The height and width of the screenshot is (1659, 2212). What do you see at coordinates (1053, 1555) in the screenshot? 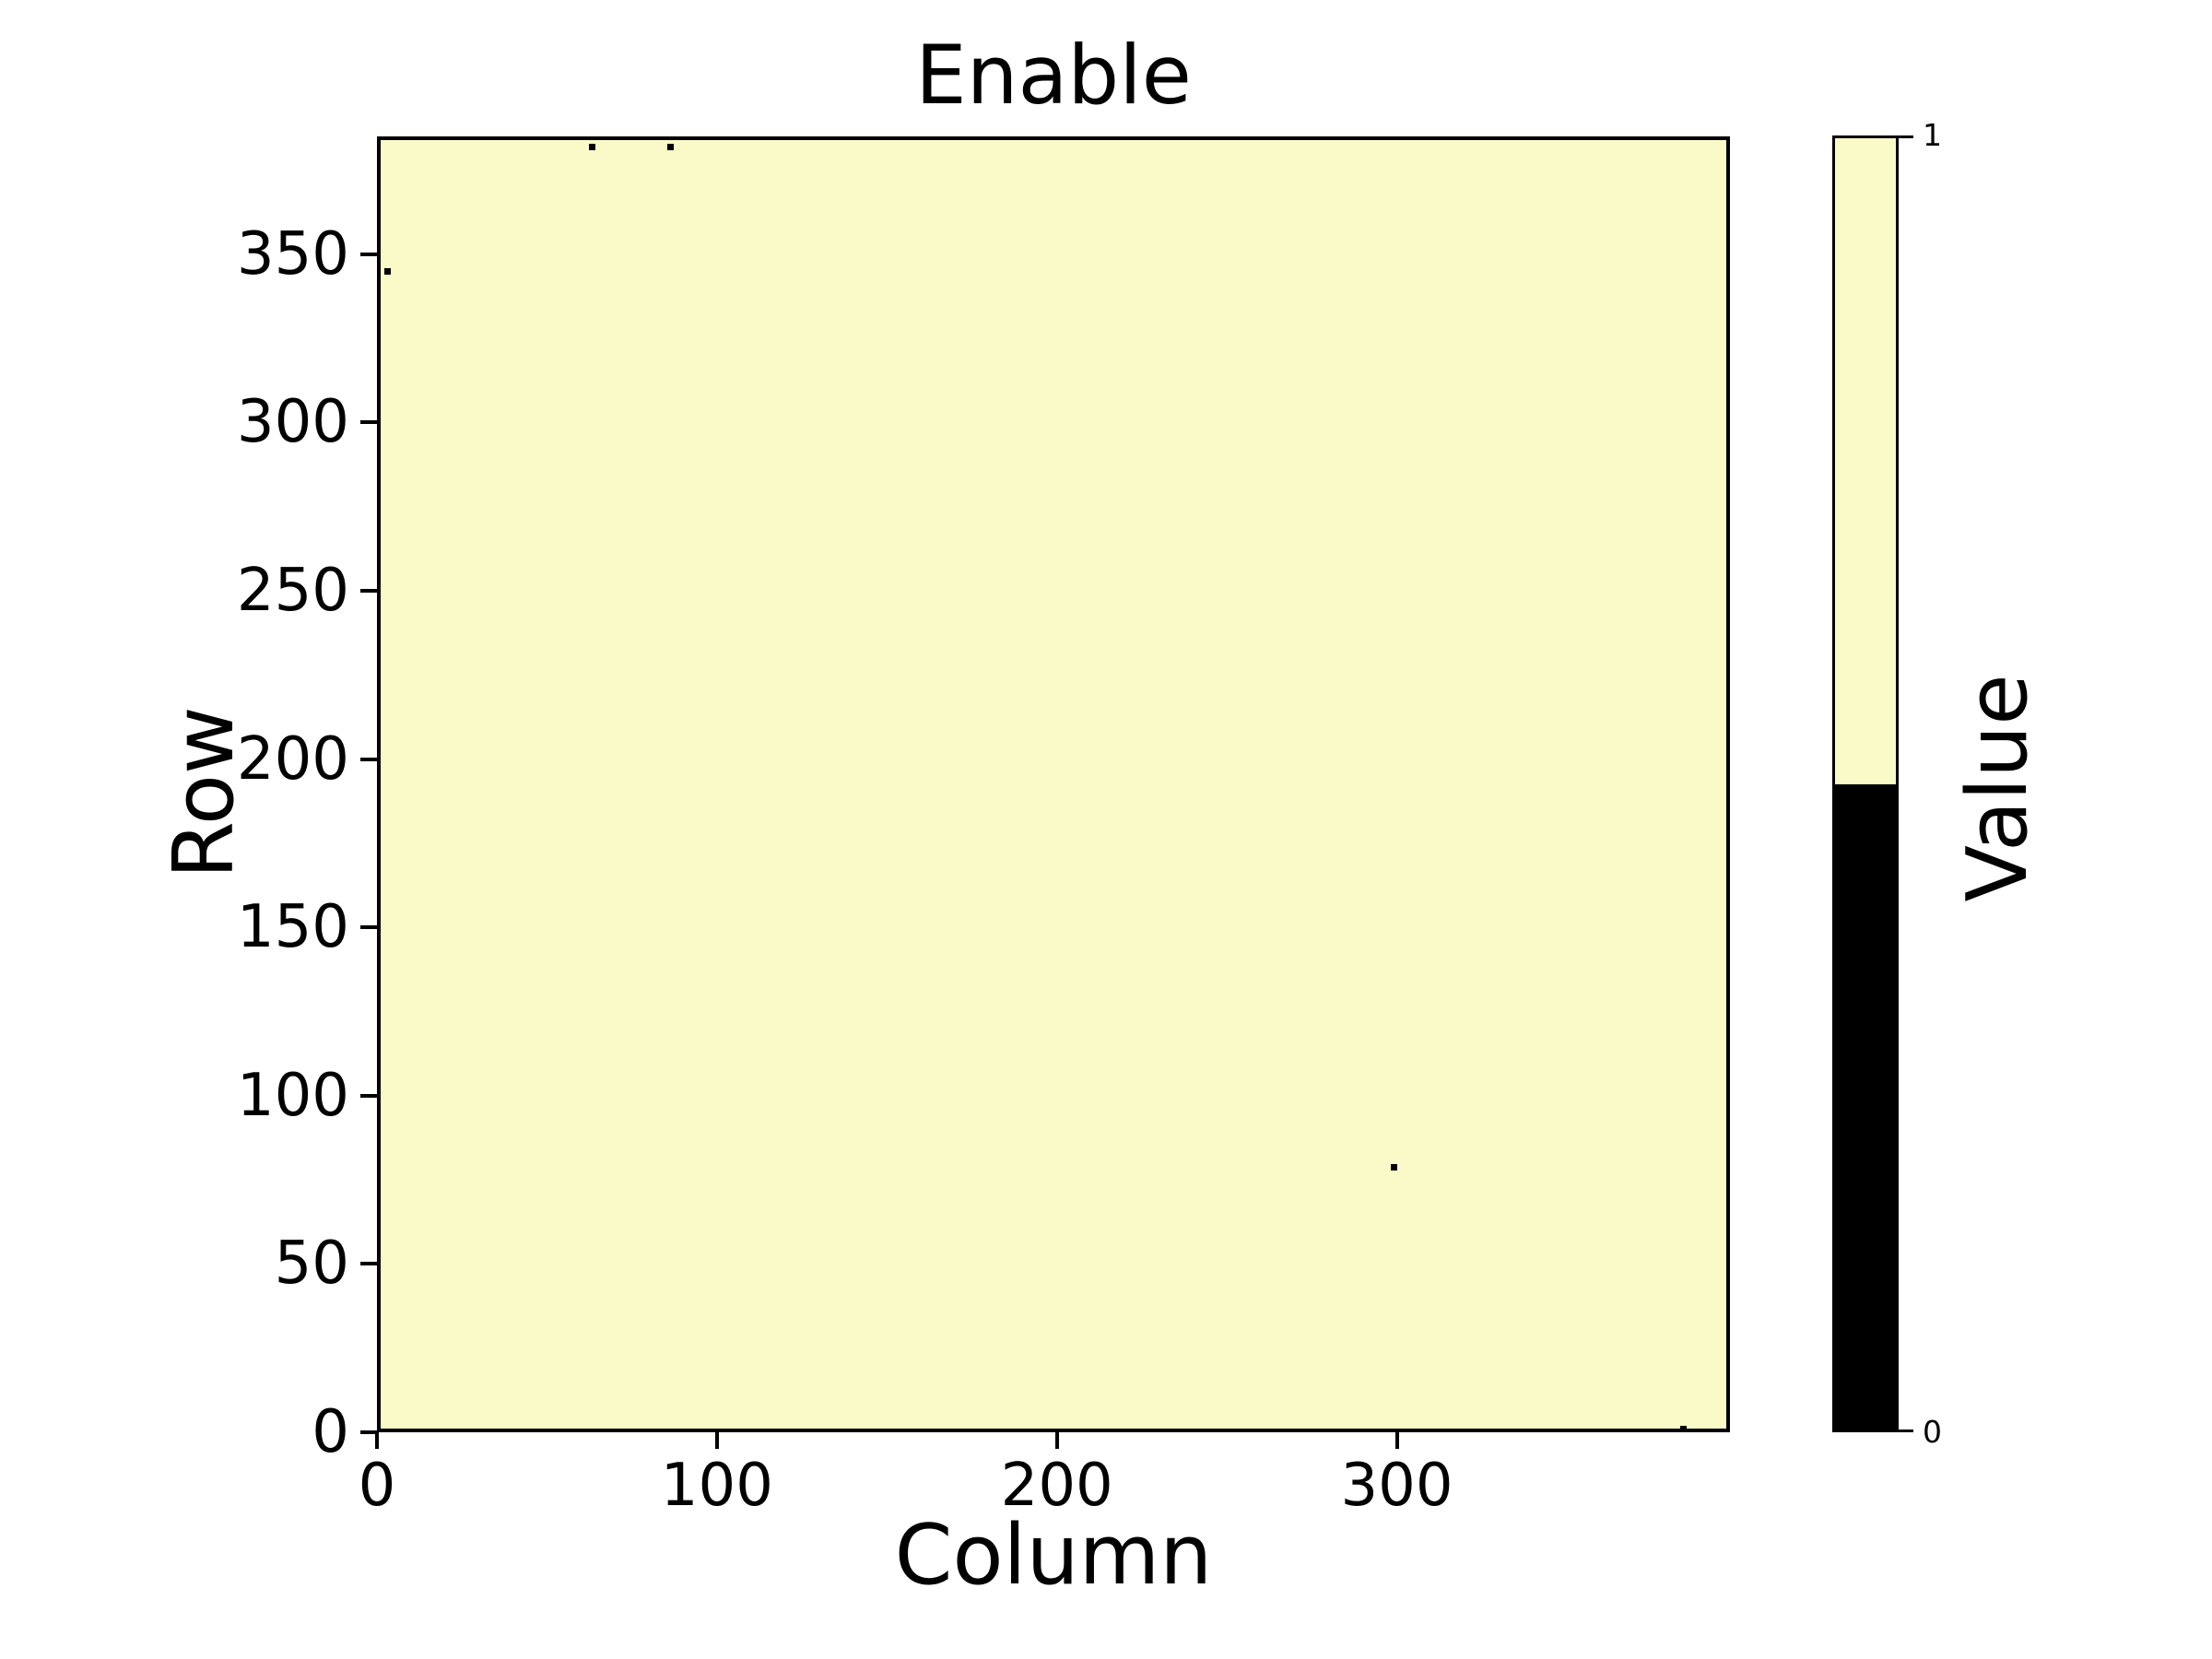
I see `x-axis-label: Column` at bounding box center [1053, 1555].